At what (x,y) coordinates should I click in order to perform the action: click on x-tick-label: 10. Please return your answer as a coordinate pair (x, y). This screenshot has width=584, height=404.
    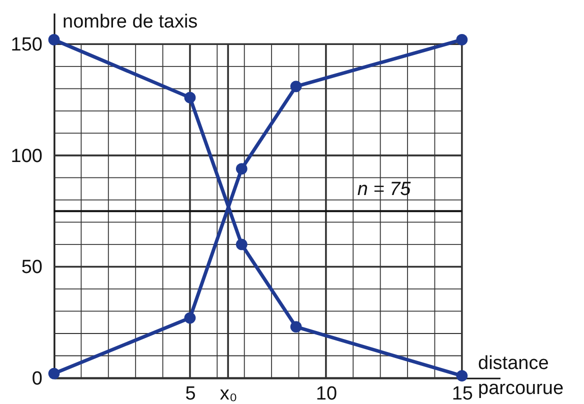
    Looking at the image, I should click on (327, 394).